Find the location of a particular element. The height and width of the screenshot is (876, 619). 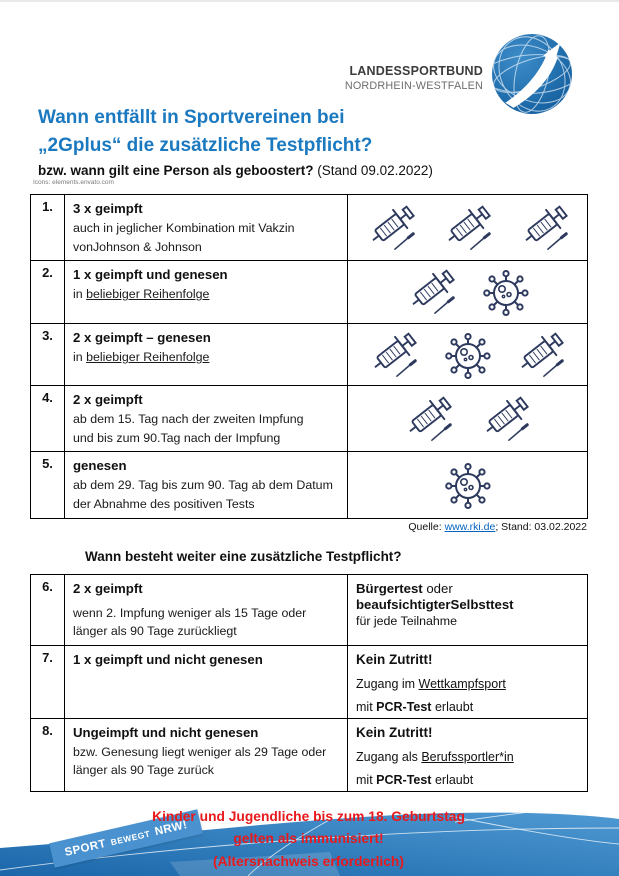

row-desc: vonJohnson & Johnson is located at coordinates (137, 246).